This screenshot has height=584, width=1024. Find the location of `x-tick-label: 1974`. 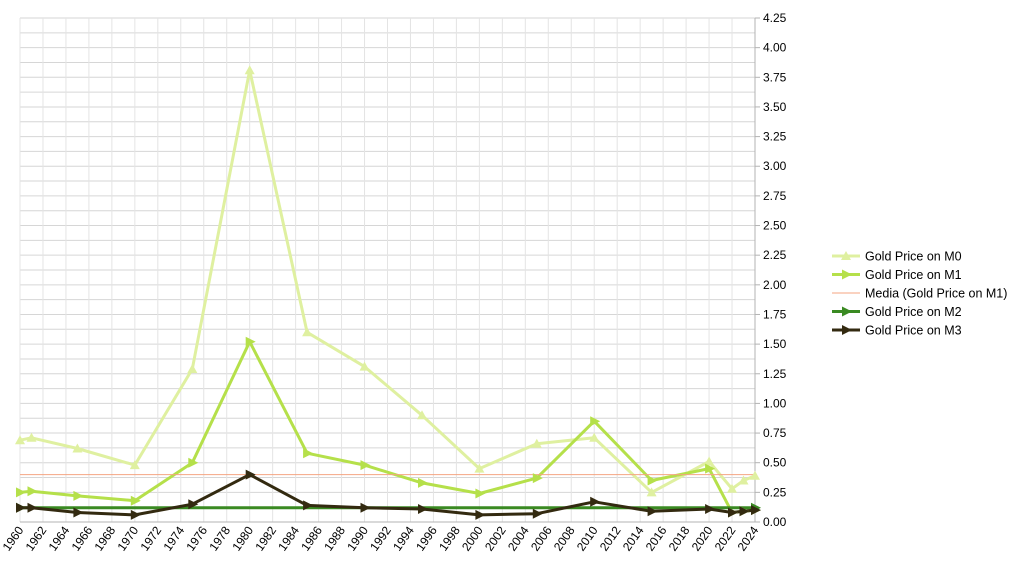

x-tick-label: 1974 is located at coordinates (173, 538).